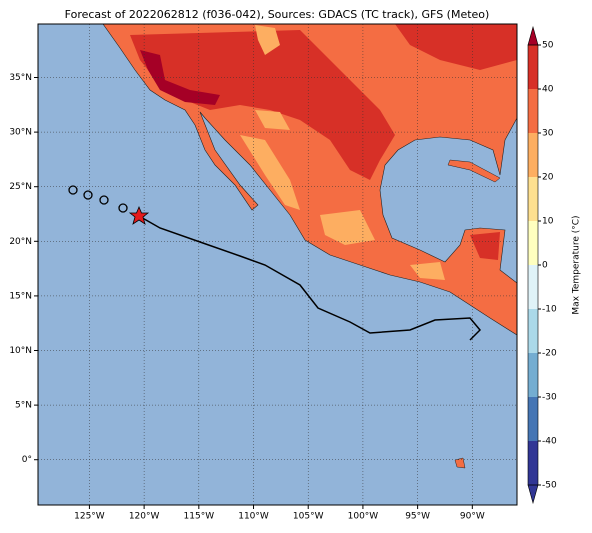 Image resolution: width=592 pixels, height=533 pixels. What do you see at coordinates (20, 133) in the screenshot?
I see `lat-tick-label: 30°N` at bounding box center [20, 133].